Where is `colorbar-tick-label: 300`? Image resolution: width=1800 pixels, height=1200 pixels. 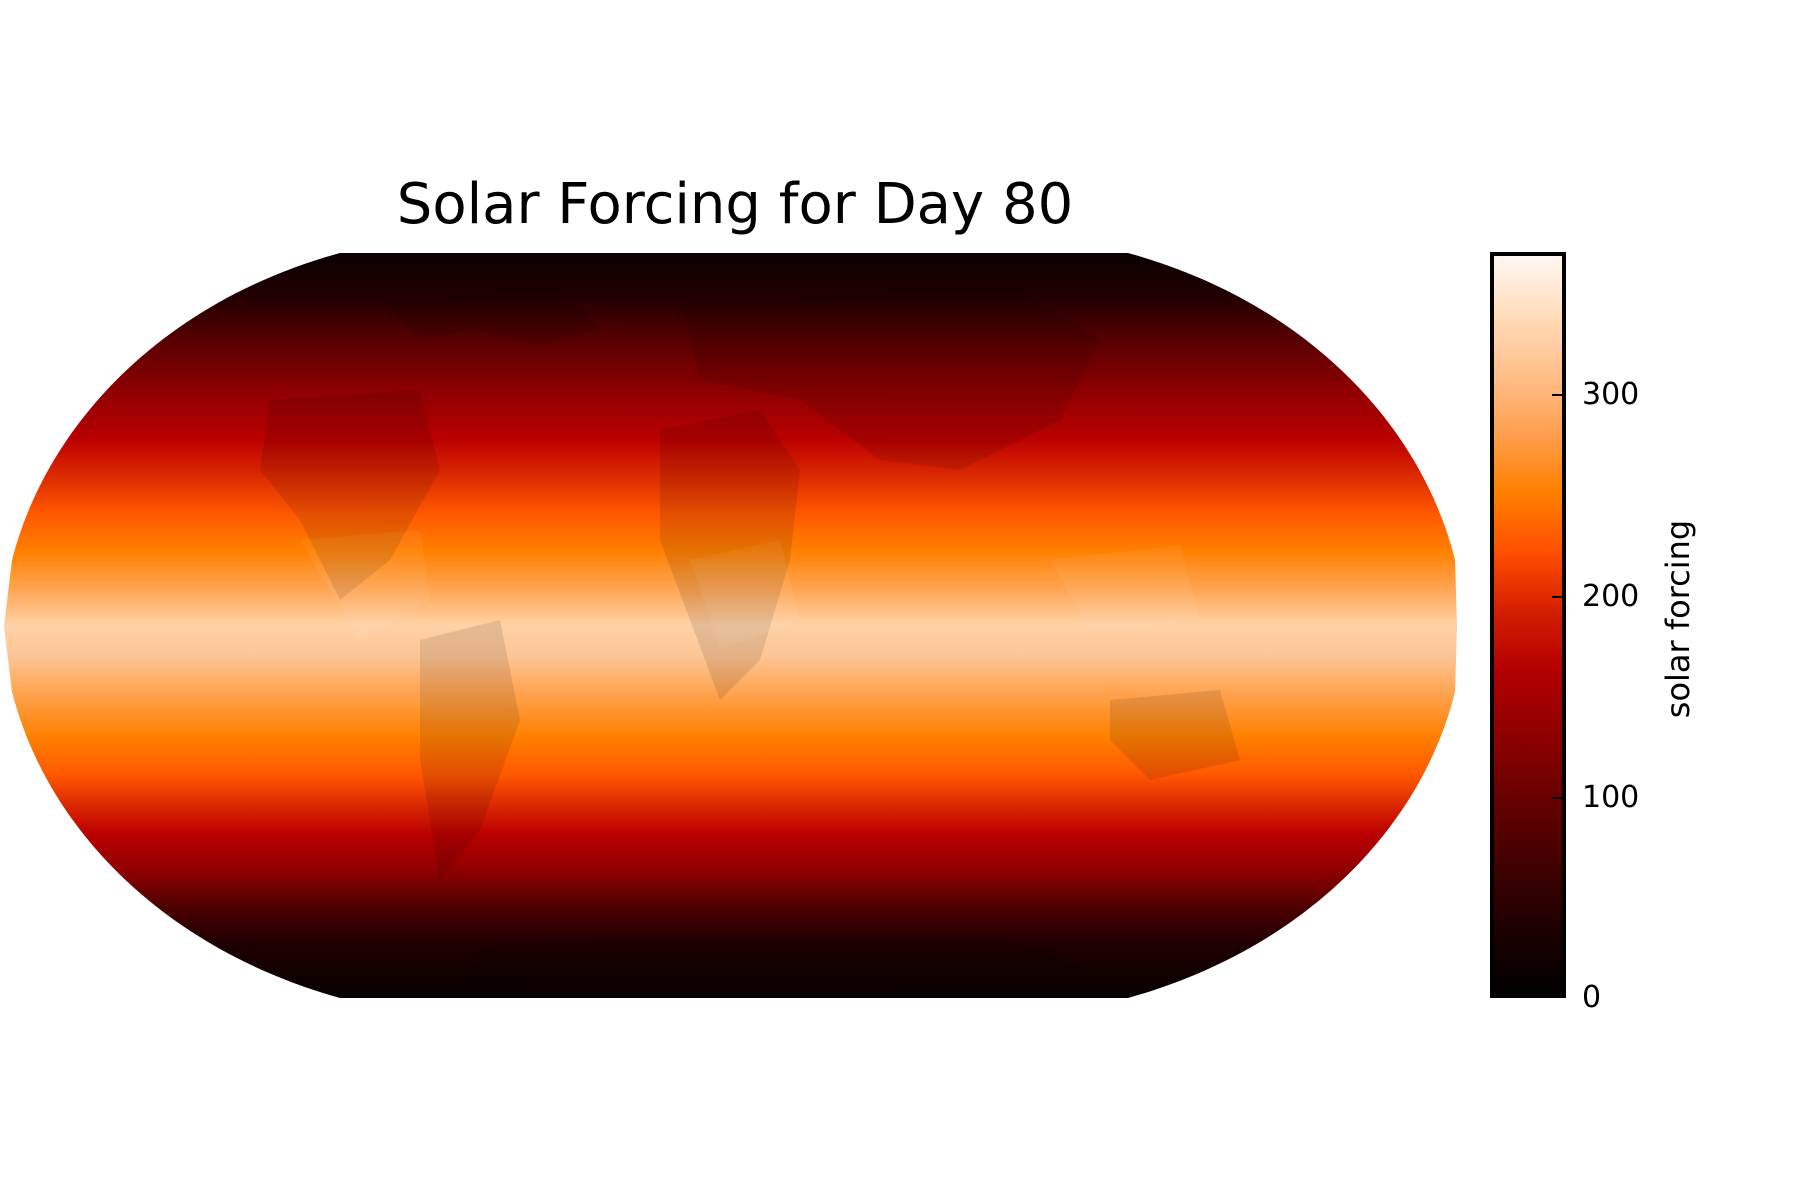 colorbar-tick-label: 300 is located at coordinates (1611, 394).